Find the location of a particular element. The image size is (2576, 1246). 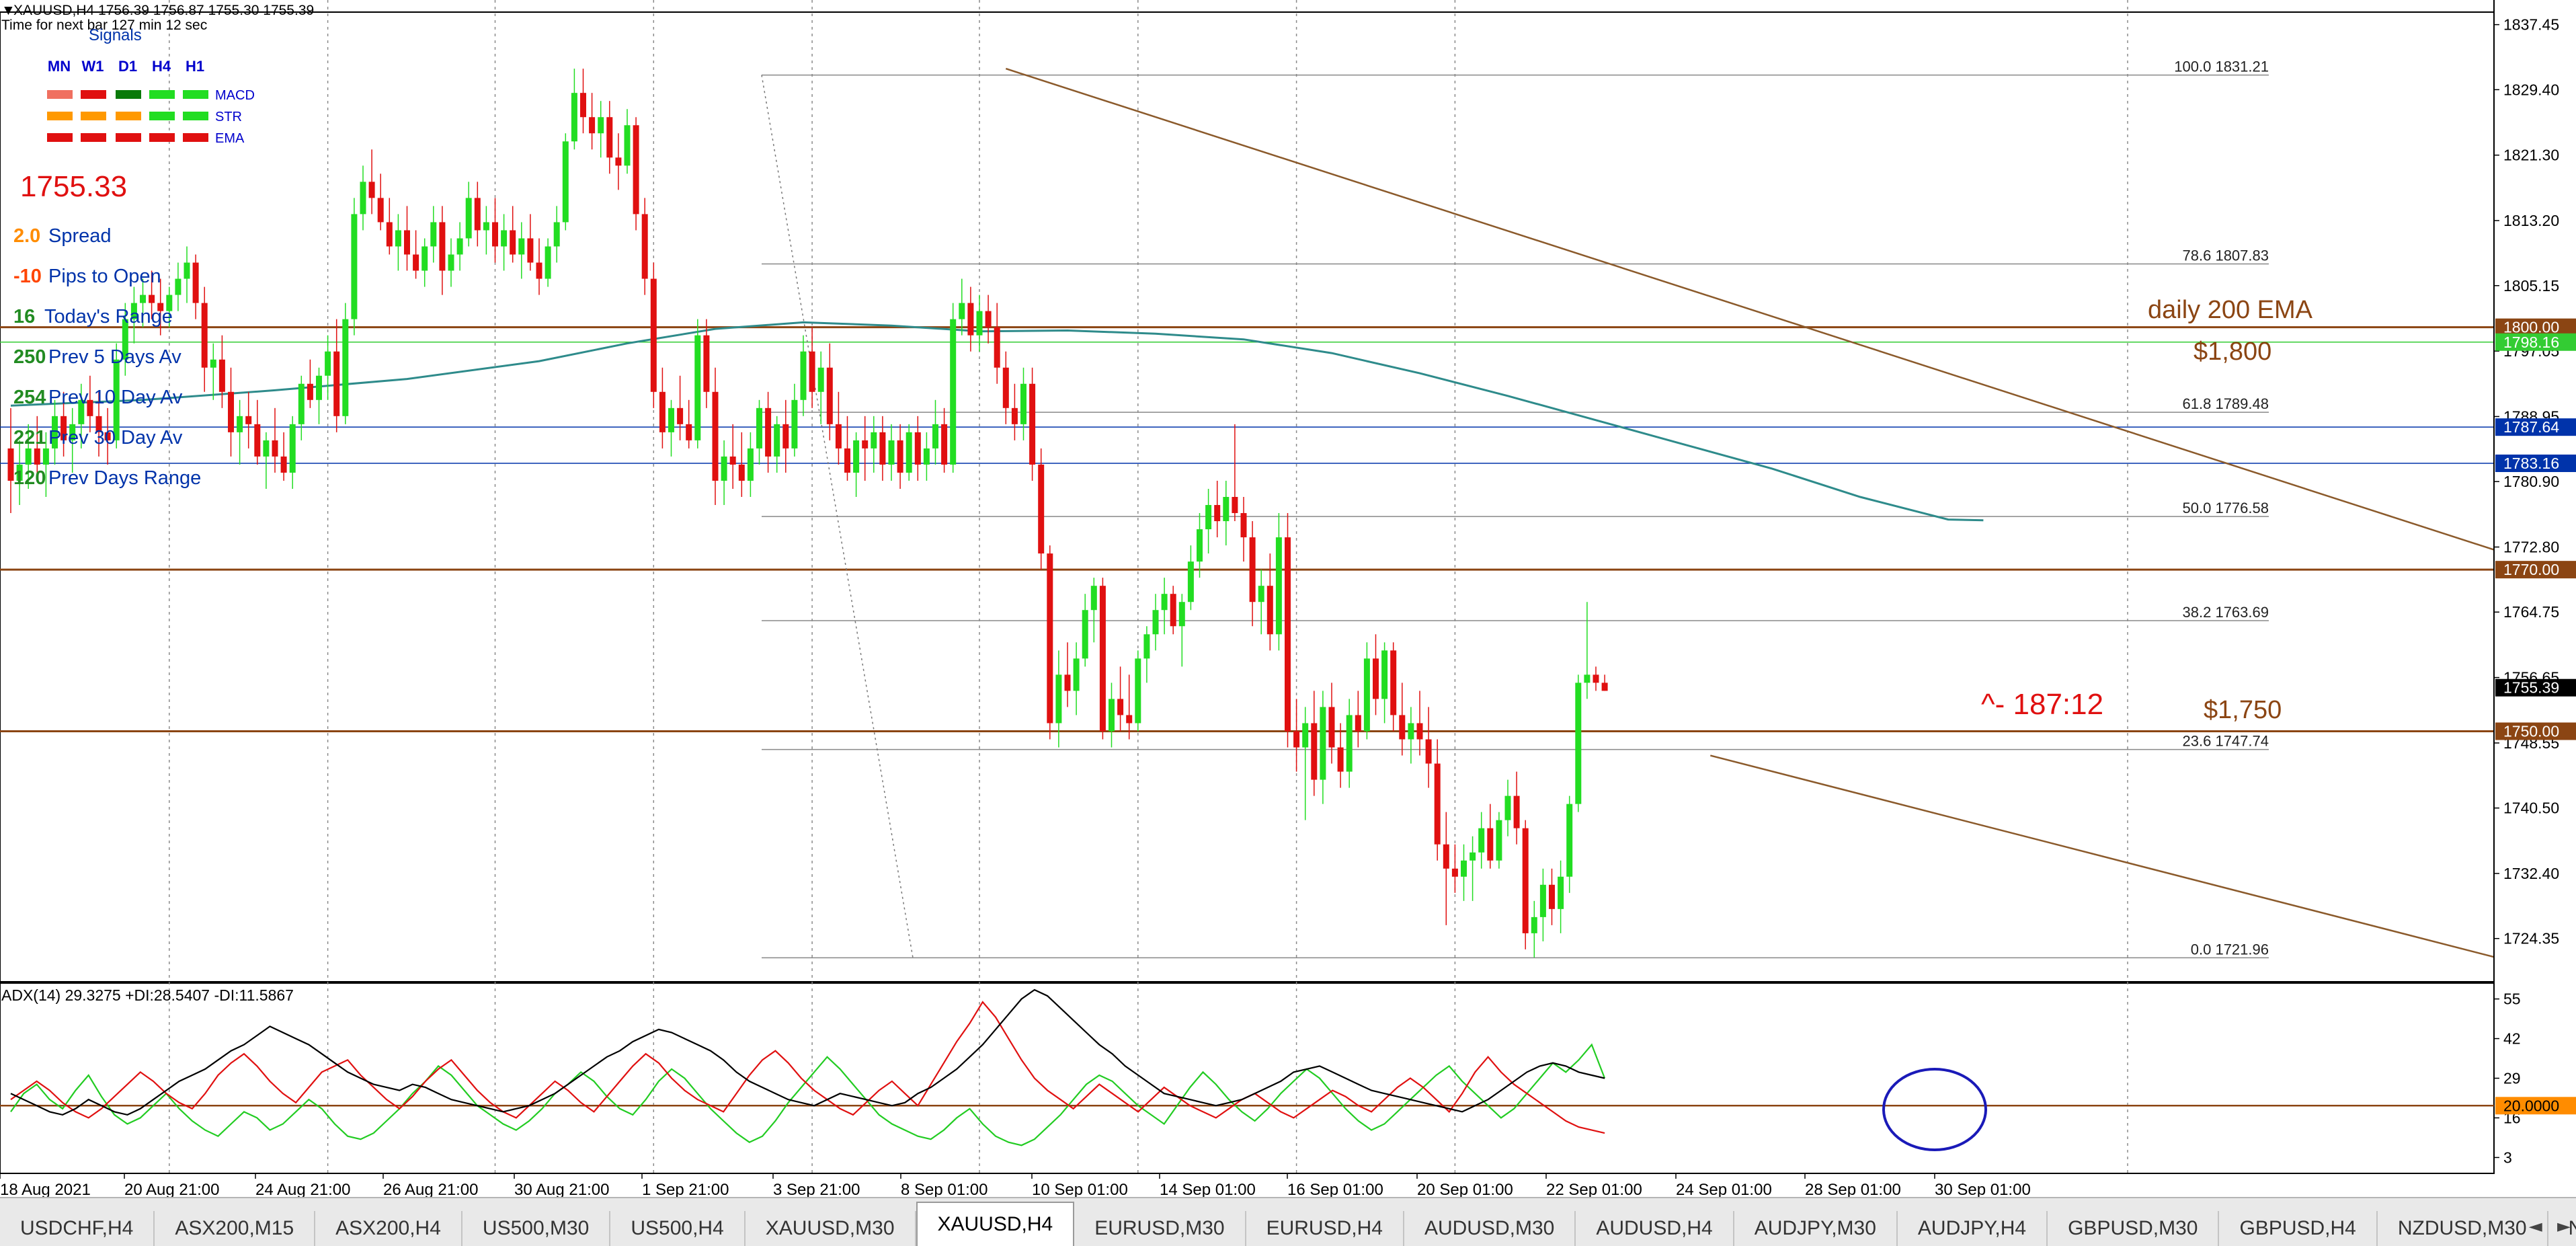

info-label: Pips to Open is located at coordinates (104, 276).